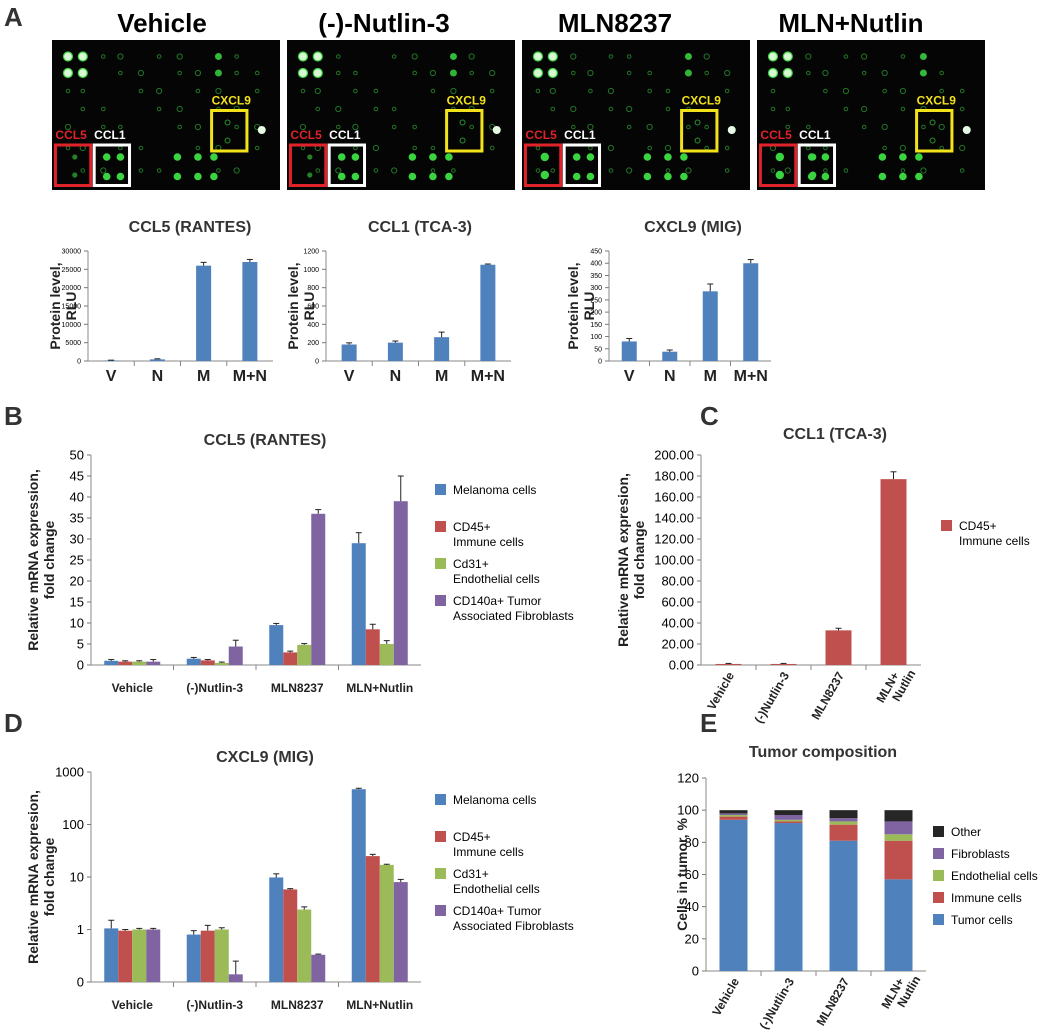 Image resolution: width=1050 pixels, height=1033 pixels. Describe the element at coordinates (871, 115) in the screenshot. I see `blot-3: CCL5 CCL1 CXCL9` at that location.